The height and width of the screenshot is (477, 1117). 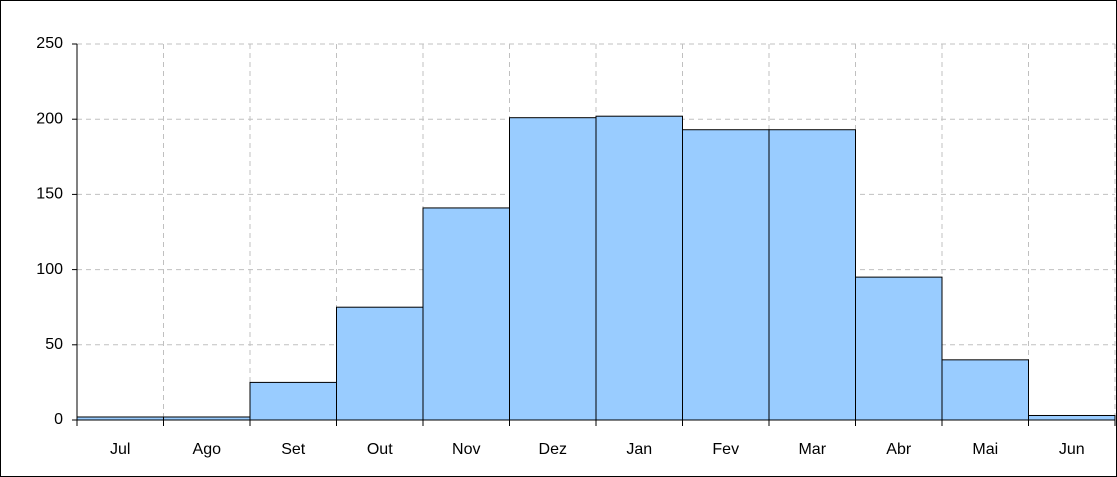 I want to click on y-tick-label: 100, so click(x=49, y=269).